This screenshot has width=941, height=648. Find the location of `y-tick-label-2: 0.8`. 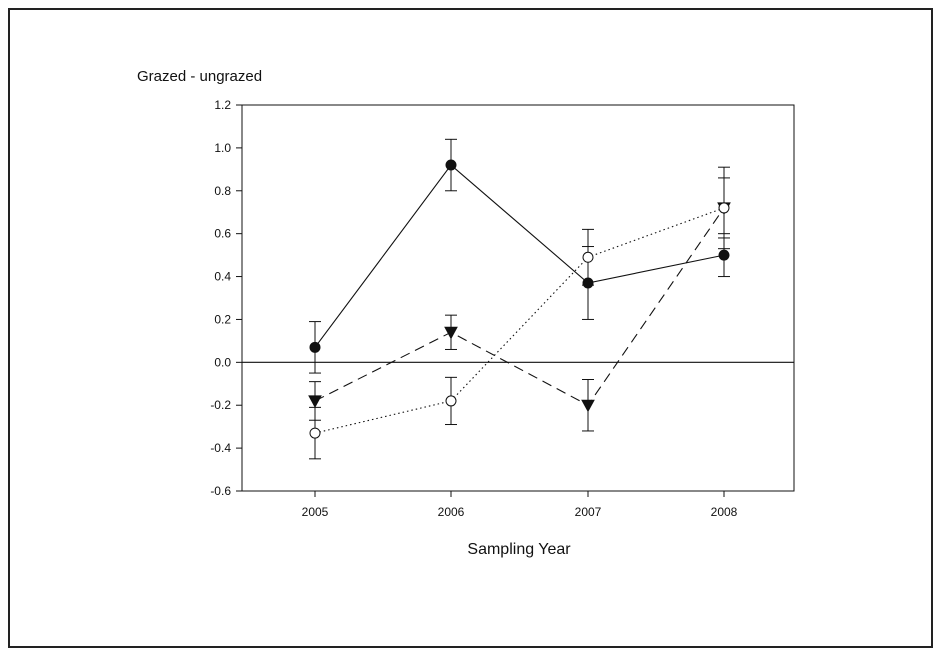

y-tick-label-2: 0.8 is located at coordinates (222, 191).